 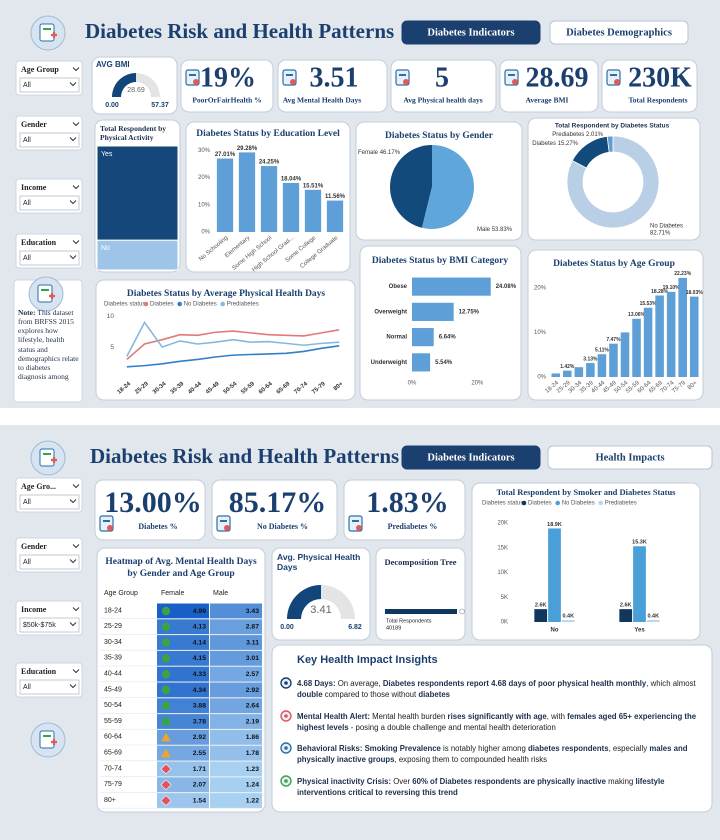 I want to click on y-tick-label: Obese, so click(x=398, y=287).